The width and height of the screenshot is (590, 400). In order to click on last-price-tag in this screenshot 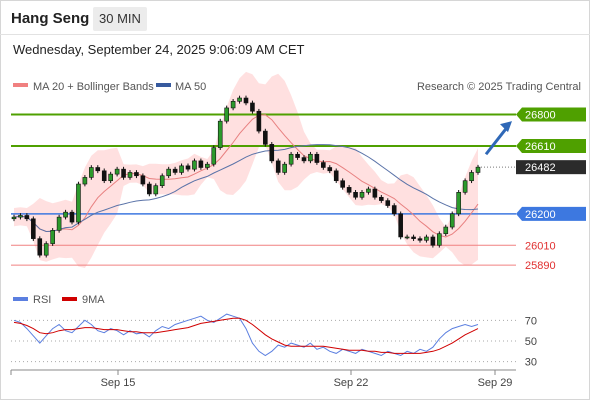, I will do `click(551, 167)`.